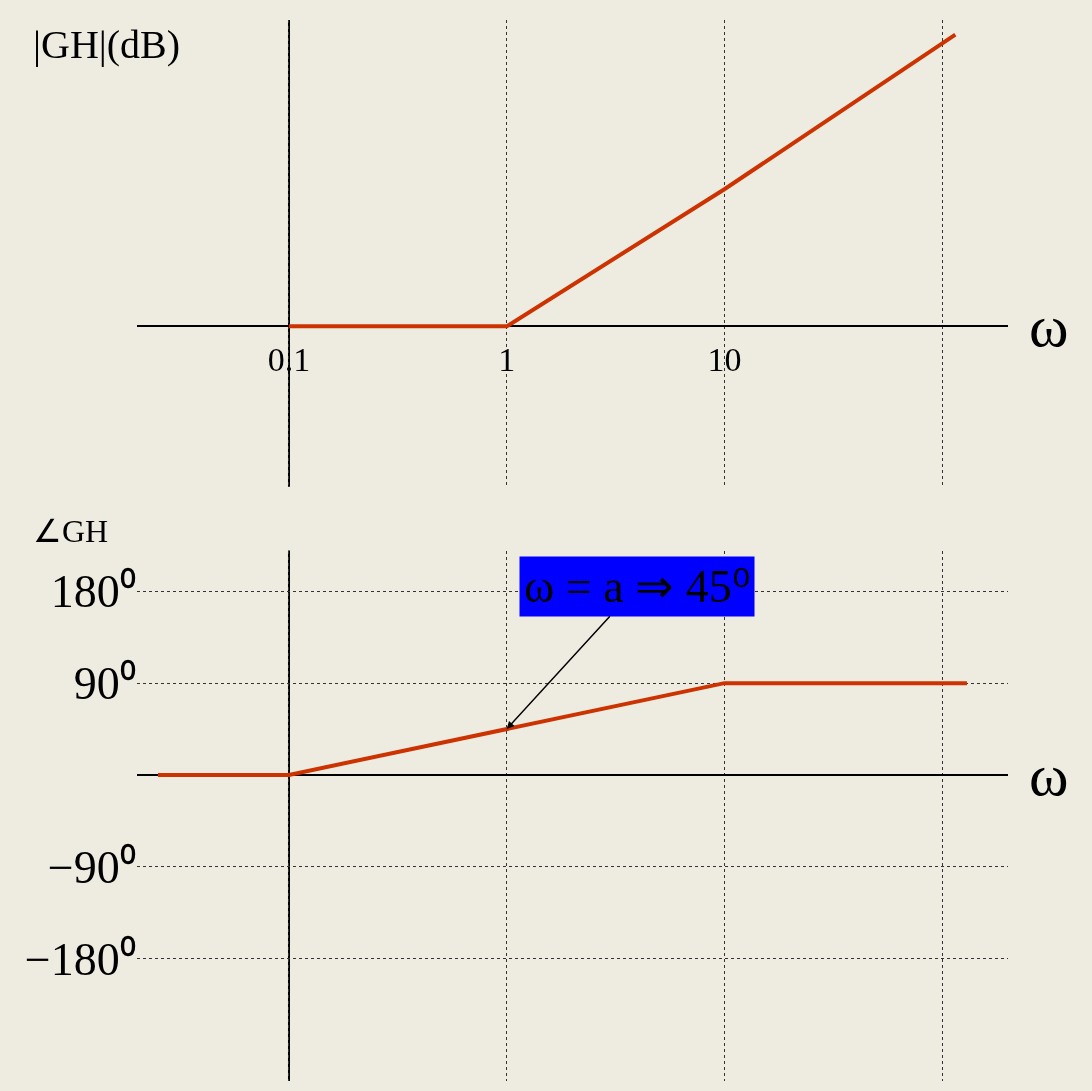 The image size is (1092, 1091). Describe the element at coordinates (104, 684) in the screenshot. I see `y-tick-label: 90⁰` at that location.